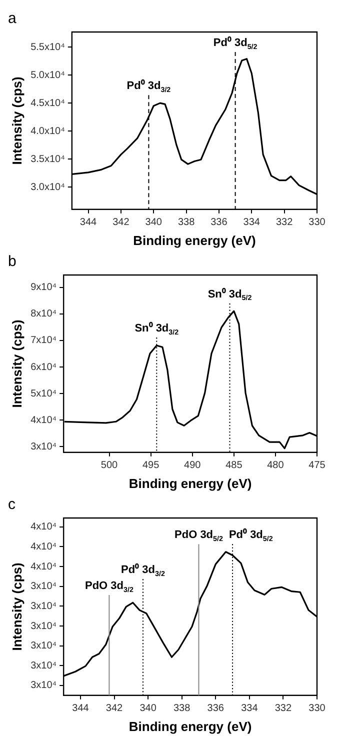 The width and height of the screenshot is (337, 749). I want to click on y-tick-label: 7x10⁴, so click(43, 340).